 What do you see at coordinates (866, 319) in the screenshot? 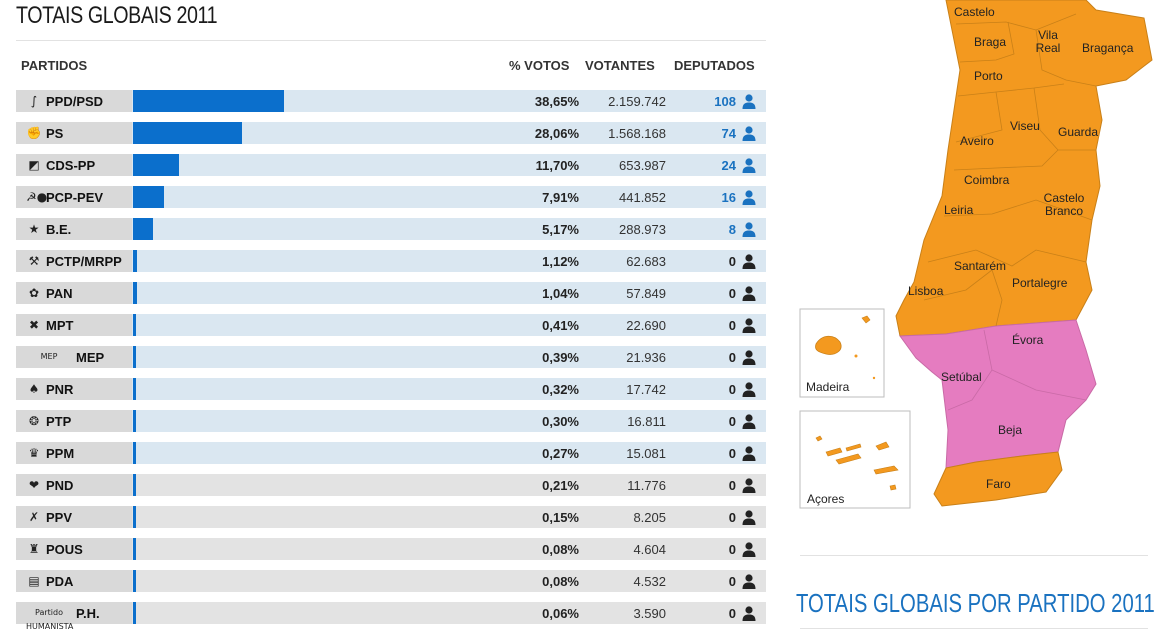
I see `porto-santo-island` at bounding box center [866, 319].